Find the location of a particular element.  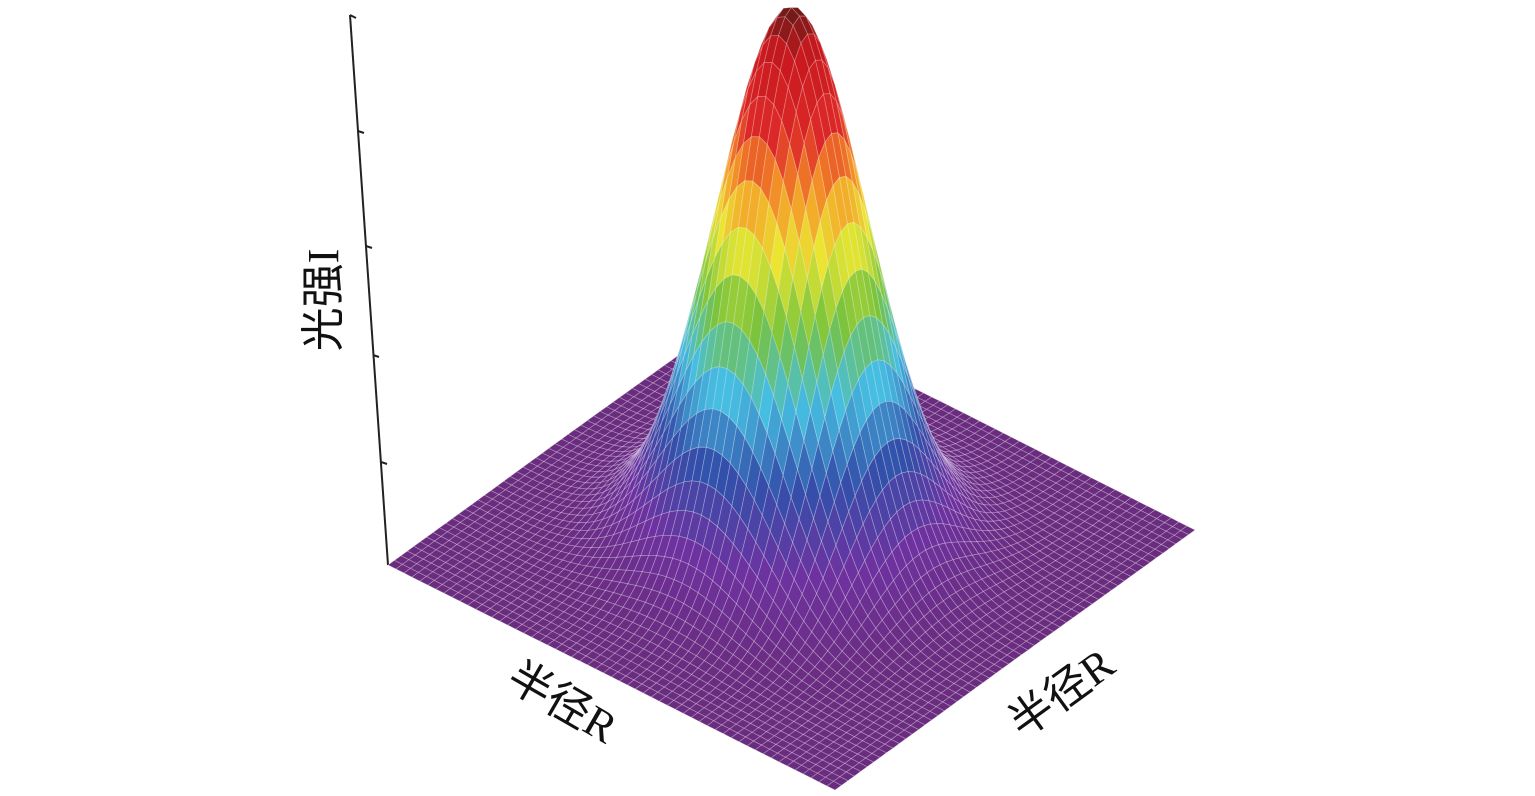

z-axis-label: 光强I is located at coordinates (323, 300).